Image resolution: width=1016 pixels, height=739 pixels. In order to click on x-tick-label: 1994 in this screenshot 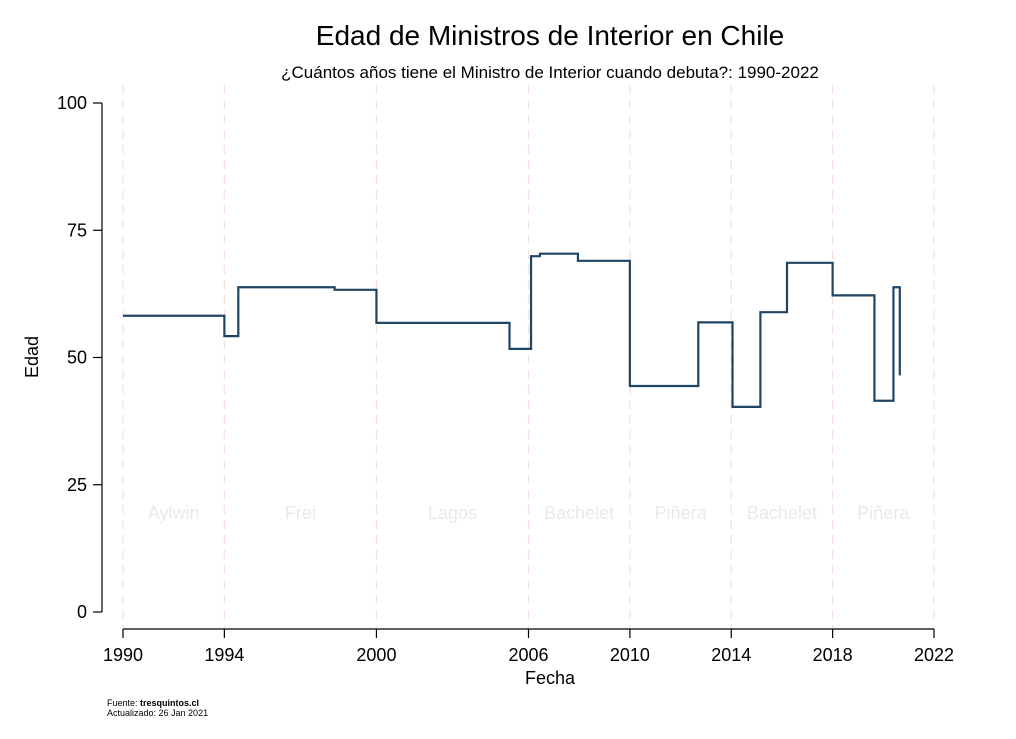, I will do `click(224, 655)`.